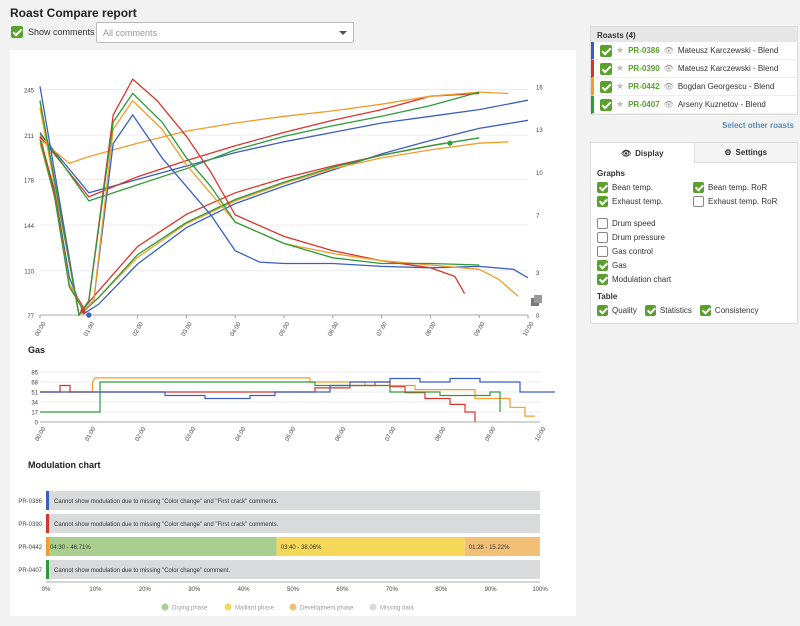 This screenshot has height=626, width=800. What do you see at coordinates (694, 251) in the screenshot?
I see `option-gas-control: Gas control` at bounding box center [694, 251].